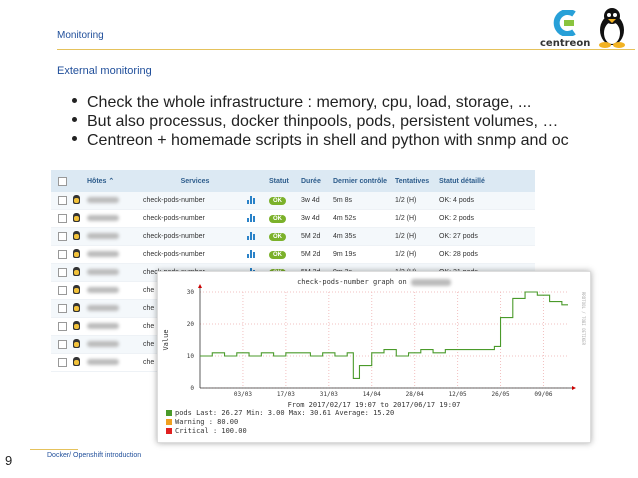  Describe the element at coordinates (280, 431) in the screenshot. I see `legend-entry: Critical : 100.00` at that location.